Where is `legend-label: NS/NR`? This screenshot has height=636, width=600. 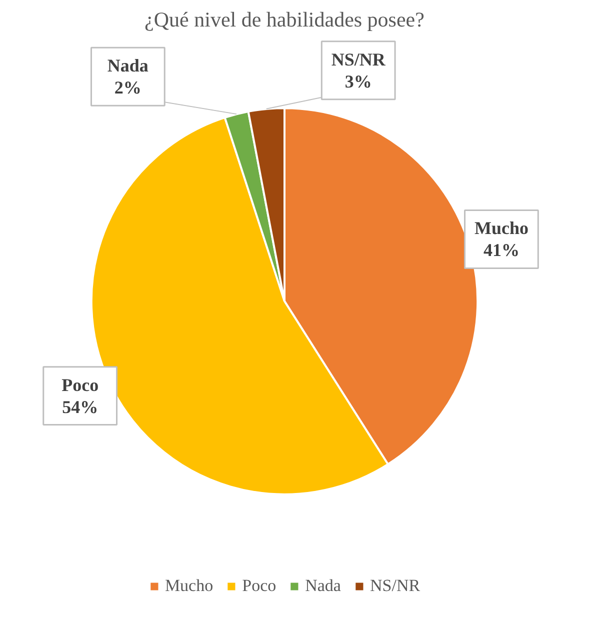 legend-label: NS/NR is located at coordinates (395, 586).